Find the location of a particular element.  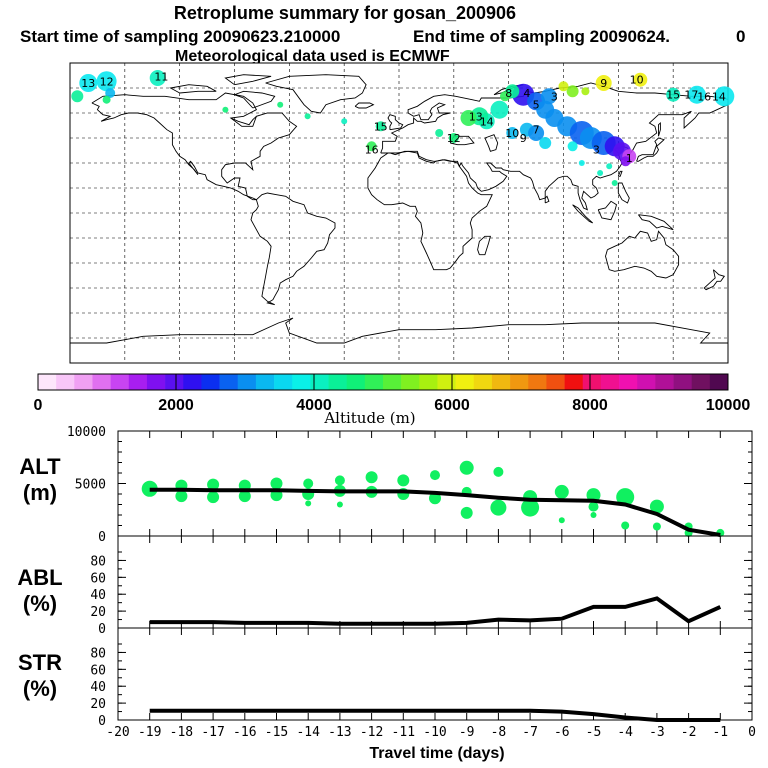

abl-panel: 0 20 40 60 80 ABL(%) is located at coordinates (385, 586).